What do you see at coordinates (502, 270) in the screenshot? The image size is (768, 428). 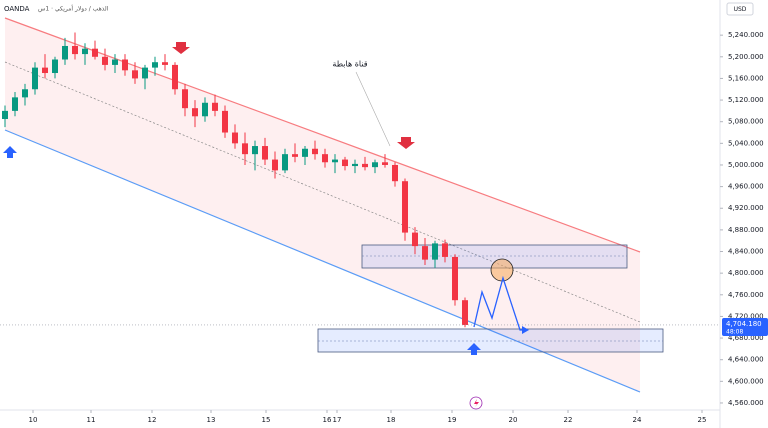 I see `highlight-circle` at bounding box center [502, 270].